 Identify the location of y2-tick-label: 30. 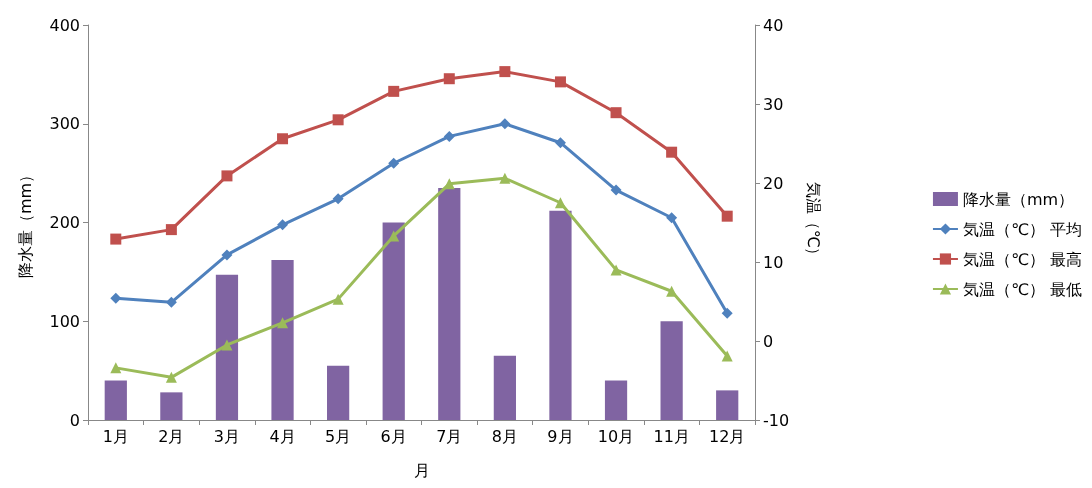
(773, 104).